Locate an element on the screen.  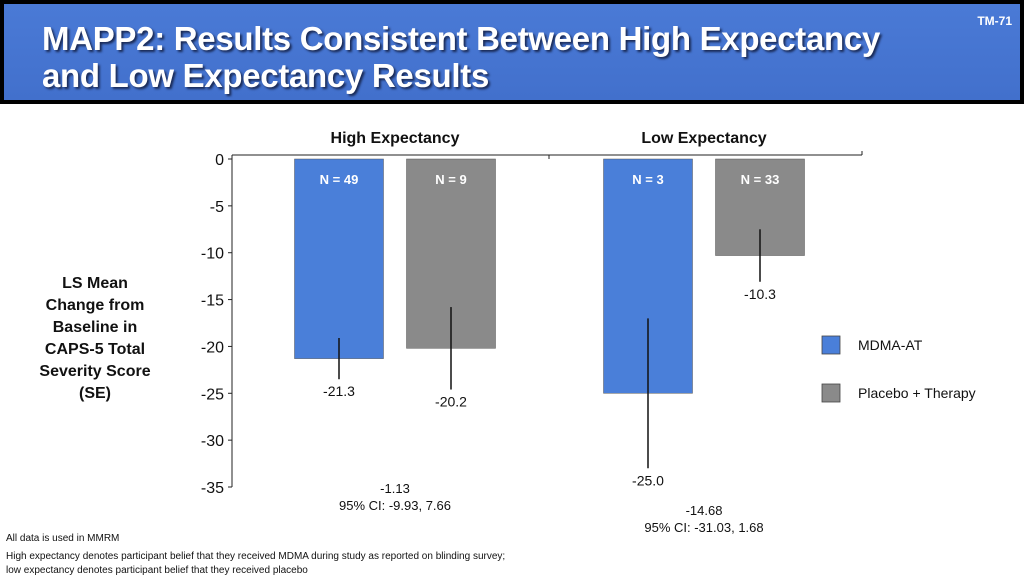
value-label: -21.3 is located at coordinates (339, 391).